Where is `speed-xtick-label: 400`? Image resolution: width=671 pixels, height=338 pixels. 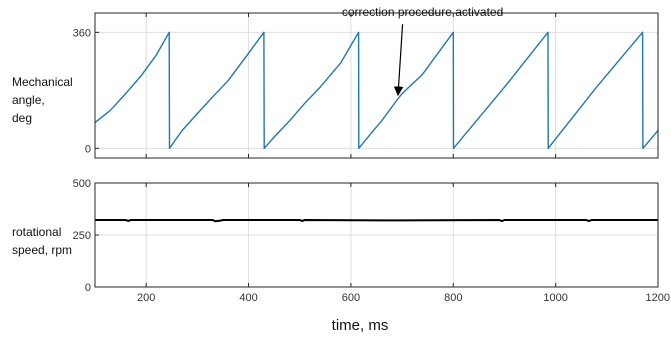
speed-xtick-label: 400 is located at coordinates (248, 298).